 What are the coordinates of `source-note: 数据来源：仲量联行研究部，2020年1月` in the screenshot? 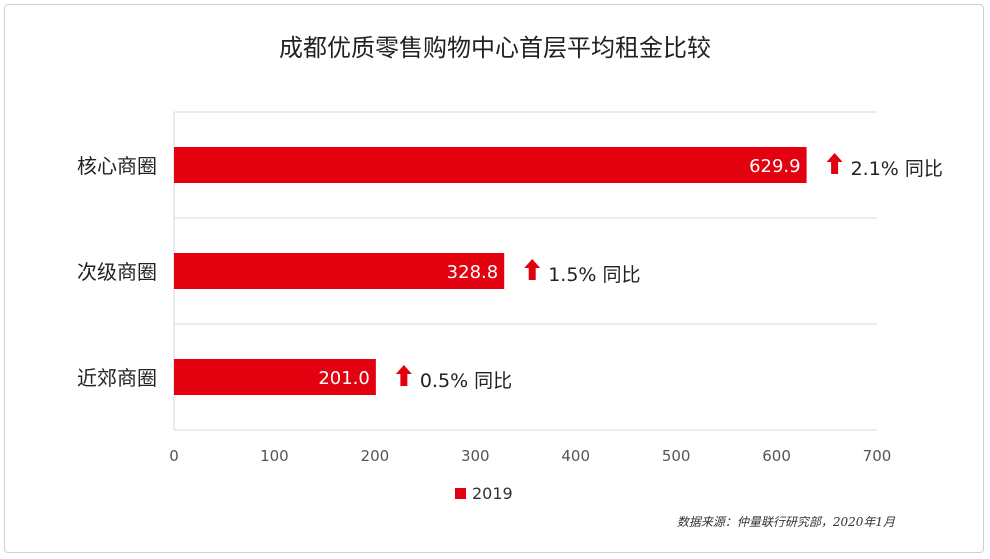 It's located at (786, 521).